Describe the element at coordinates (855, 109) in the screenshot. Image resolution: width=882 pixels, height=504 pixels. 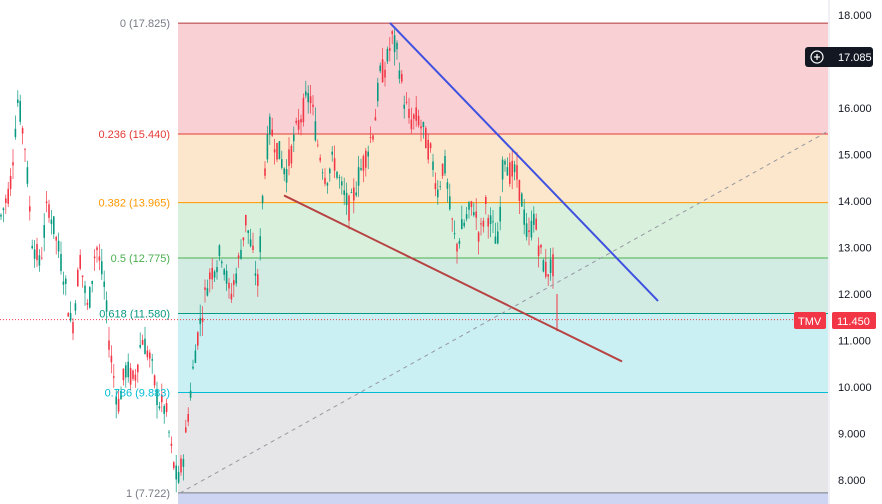
I see `price-tick-label: 16.000` at that location.